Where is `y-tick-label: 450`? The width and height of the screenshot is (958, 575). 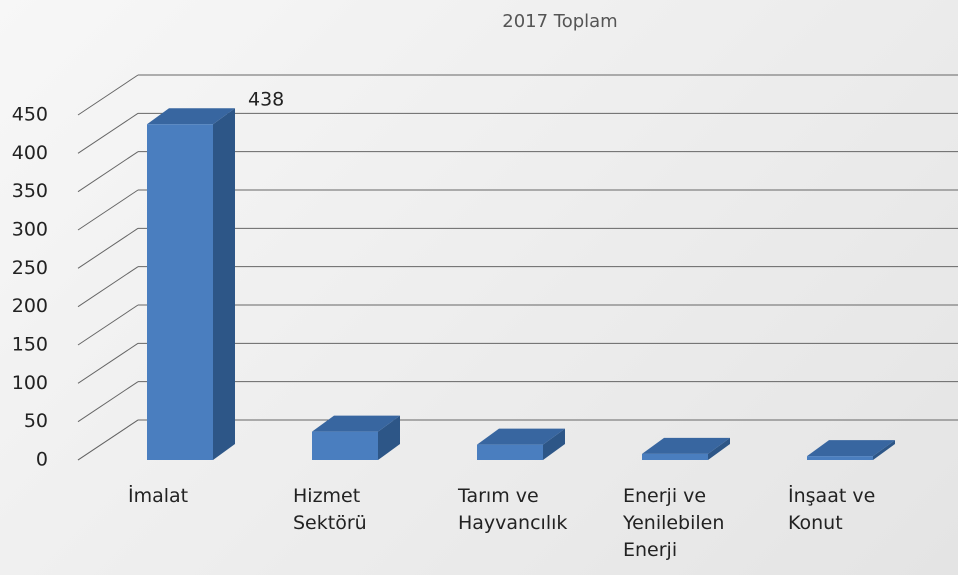
y-tick-label: 450 is located at coordinates (30, 115).